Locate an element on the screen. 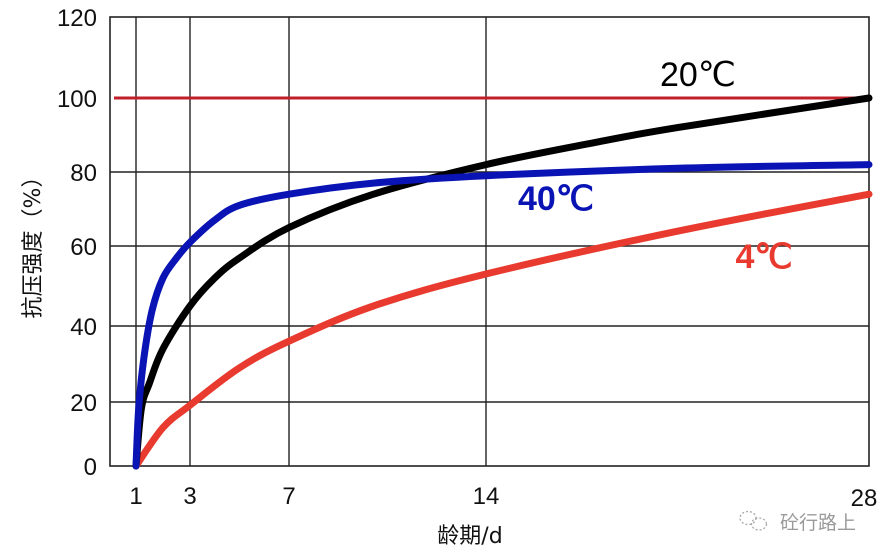  wechat-icon is located at coordinates (753, 520).